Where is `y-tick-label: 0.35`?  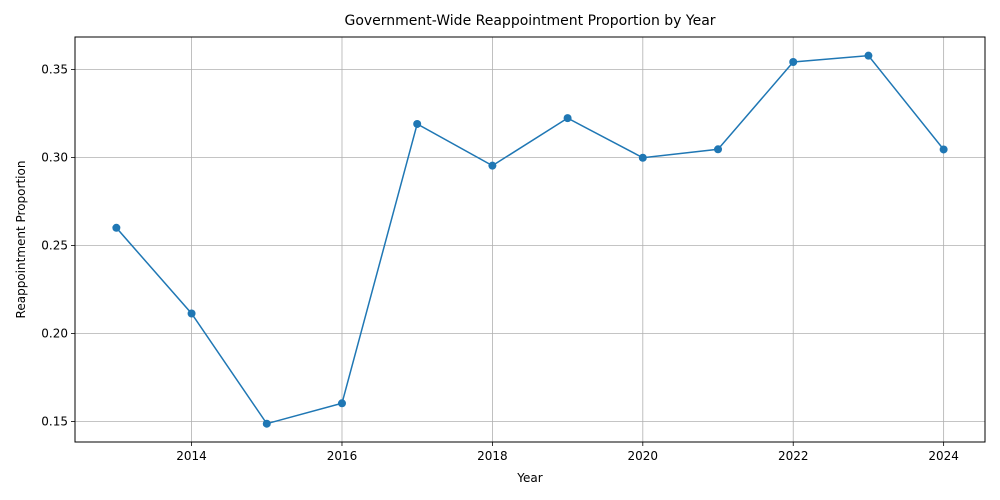
y-tick-label: 0.35 is located at coordinates (54, 69).